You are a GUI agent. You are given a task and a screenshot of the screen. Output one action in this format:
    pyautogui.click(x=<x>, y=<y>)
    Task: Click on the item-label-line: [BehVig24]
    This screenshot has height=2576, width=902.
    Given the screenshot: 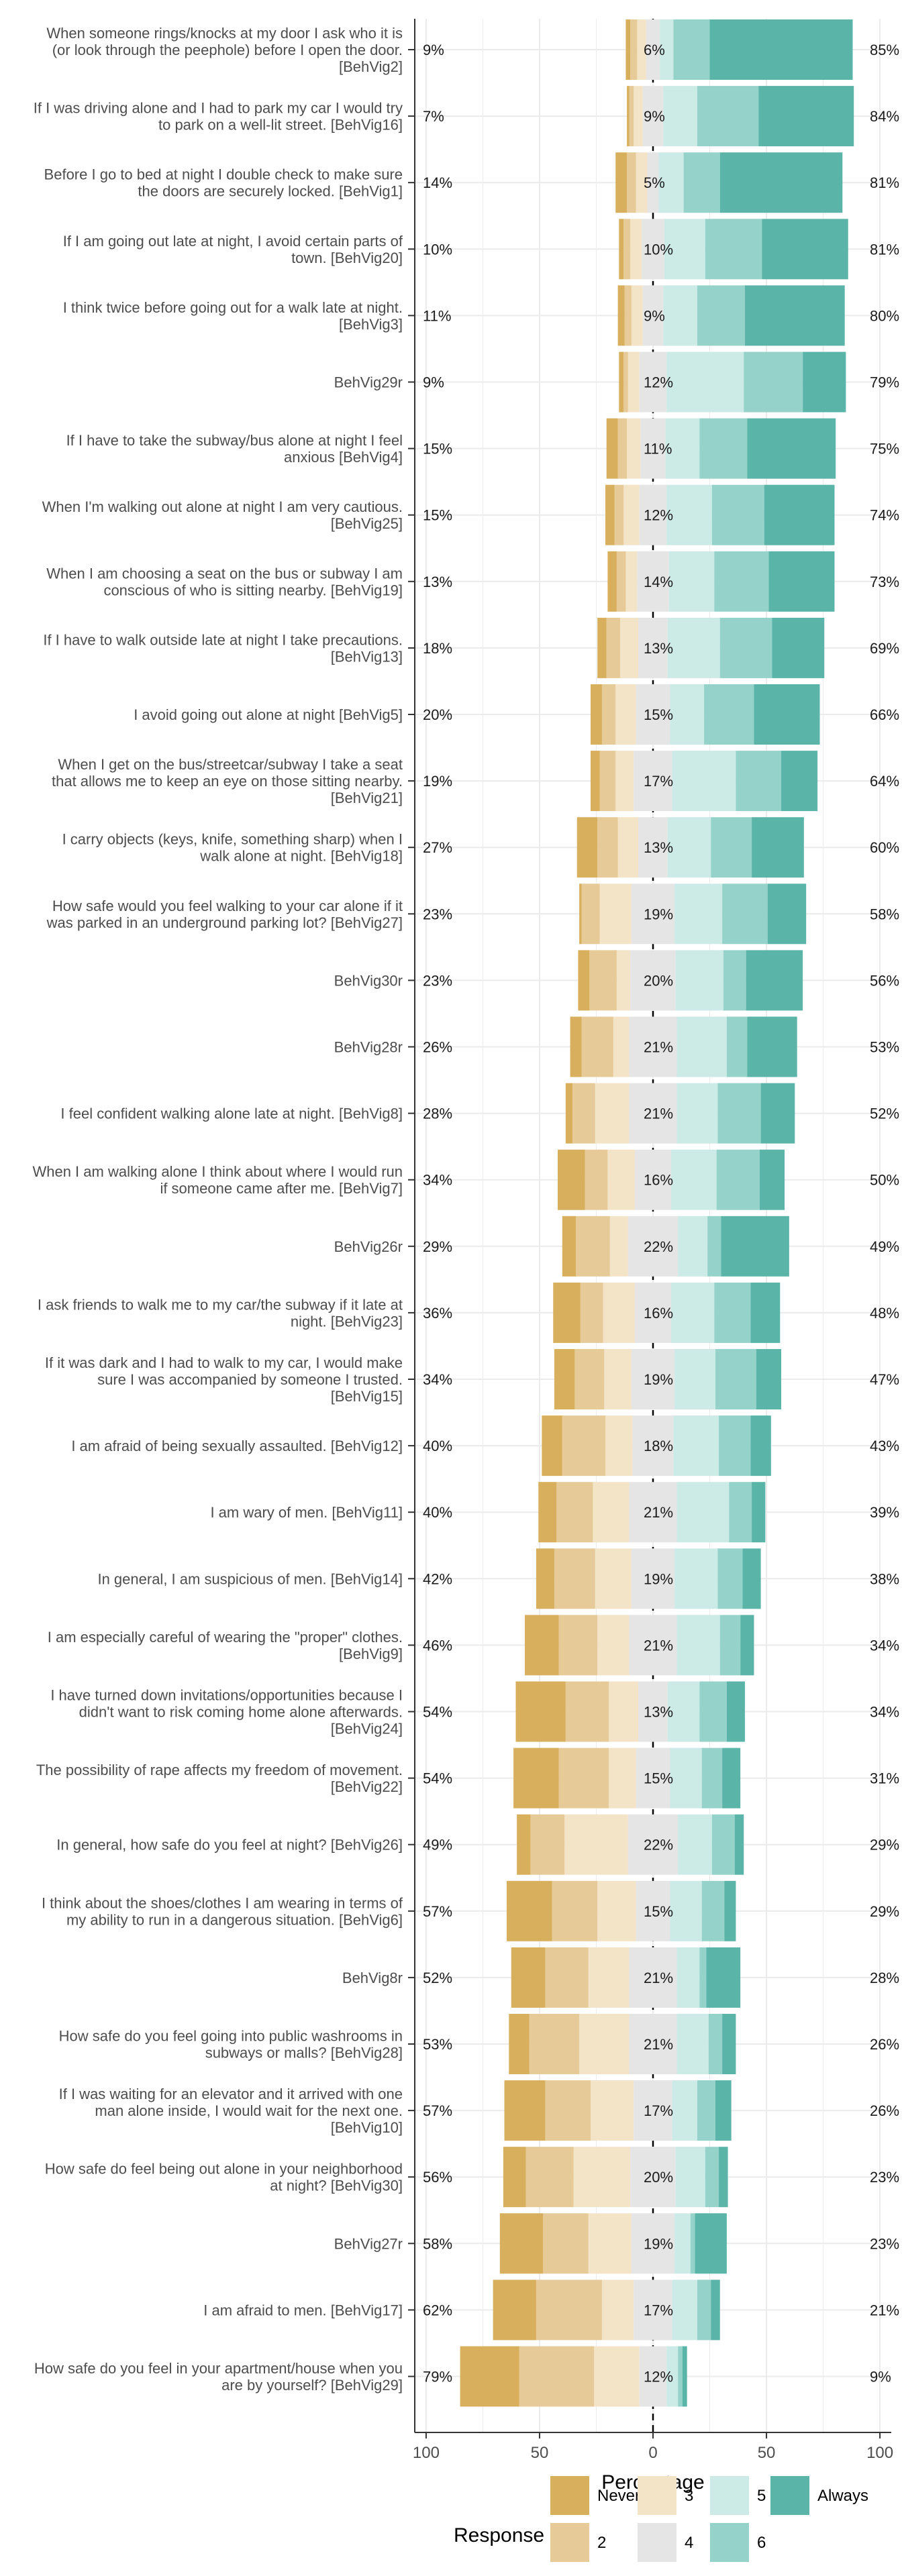 What is the action you would take?
    pyautogui.click(x=367, y=1729)
    